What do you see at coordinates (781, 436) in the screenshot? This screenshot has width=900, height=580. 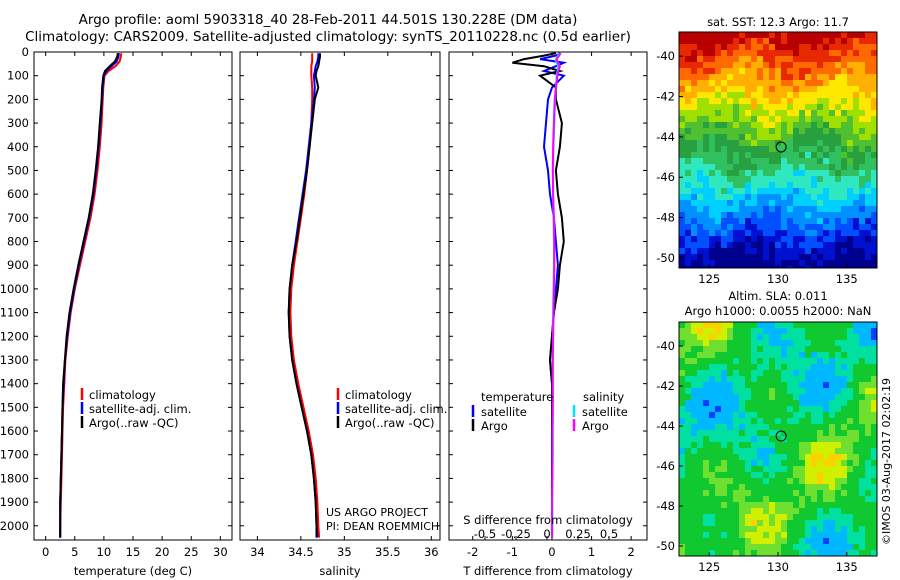 I see `float-location-marker` at bounding box center [781, 436].